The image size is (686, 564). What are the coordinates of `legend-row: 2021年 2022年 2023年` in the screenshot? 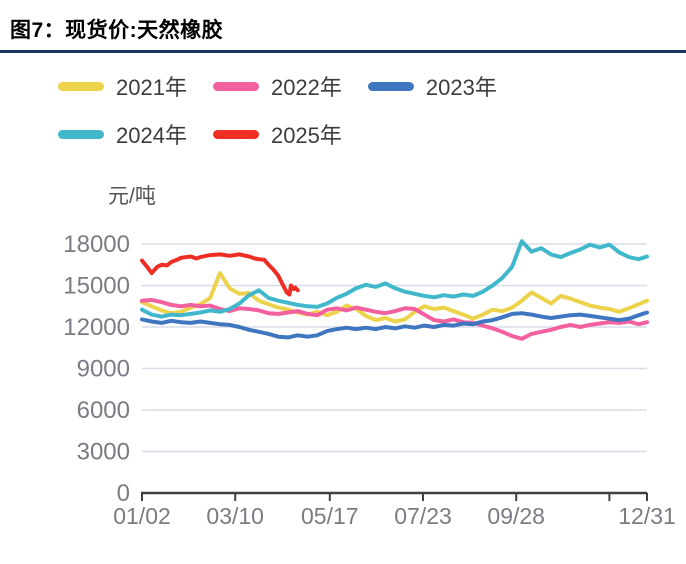 It's located at (277, 86).